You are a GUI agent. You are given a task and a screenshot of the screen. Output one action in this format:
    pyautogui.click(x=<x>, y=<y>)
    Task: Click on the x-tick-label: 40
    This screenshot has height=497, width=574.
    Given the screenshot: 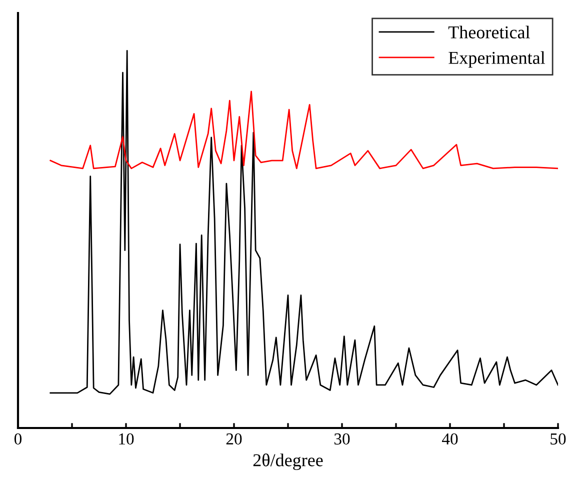 What is the action you would take?
    pyautogui.click(x=450, y=439)
    